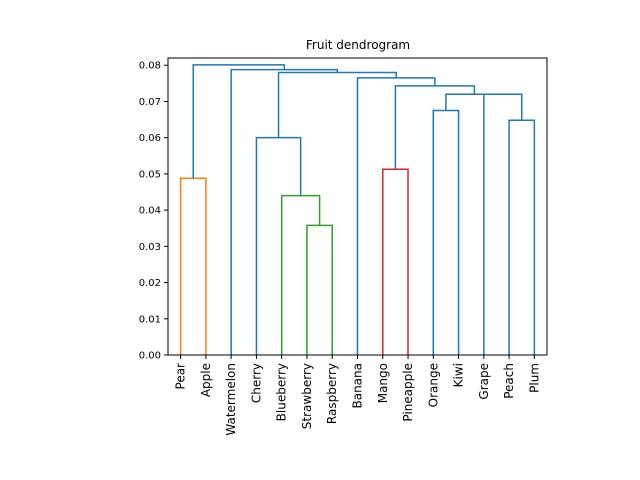 The image size is (640, 480). What do you see at coordinates (307, 396) in the screenshot?
I see `leaf-label-strawberry: Strawberry` at bounding box center [307, 396].